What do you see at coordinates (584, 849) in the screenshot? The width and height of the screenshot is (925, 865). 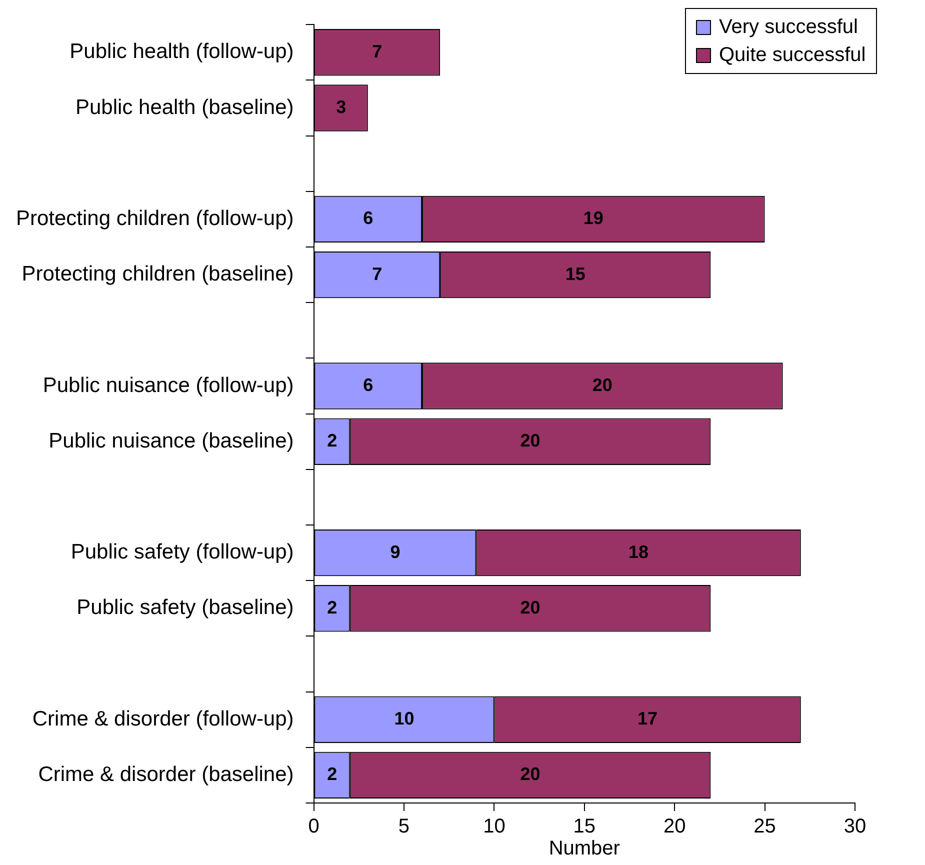 I see `x-axis-title: Number` at bounding box center [584, 849].